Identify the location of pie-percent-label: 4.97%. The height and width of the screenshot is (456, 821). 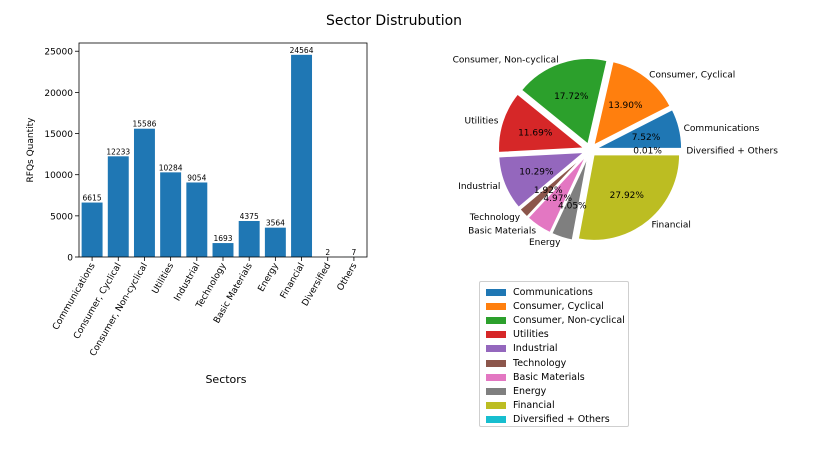
(557, 199).